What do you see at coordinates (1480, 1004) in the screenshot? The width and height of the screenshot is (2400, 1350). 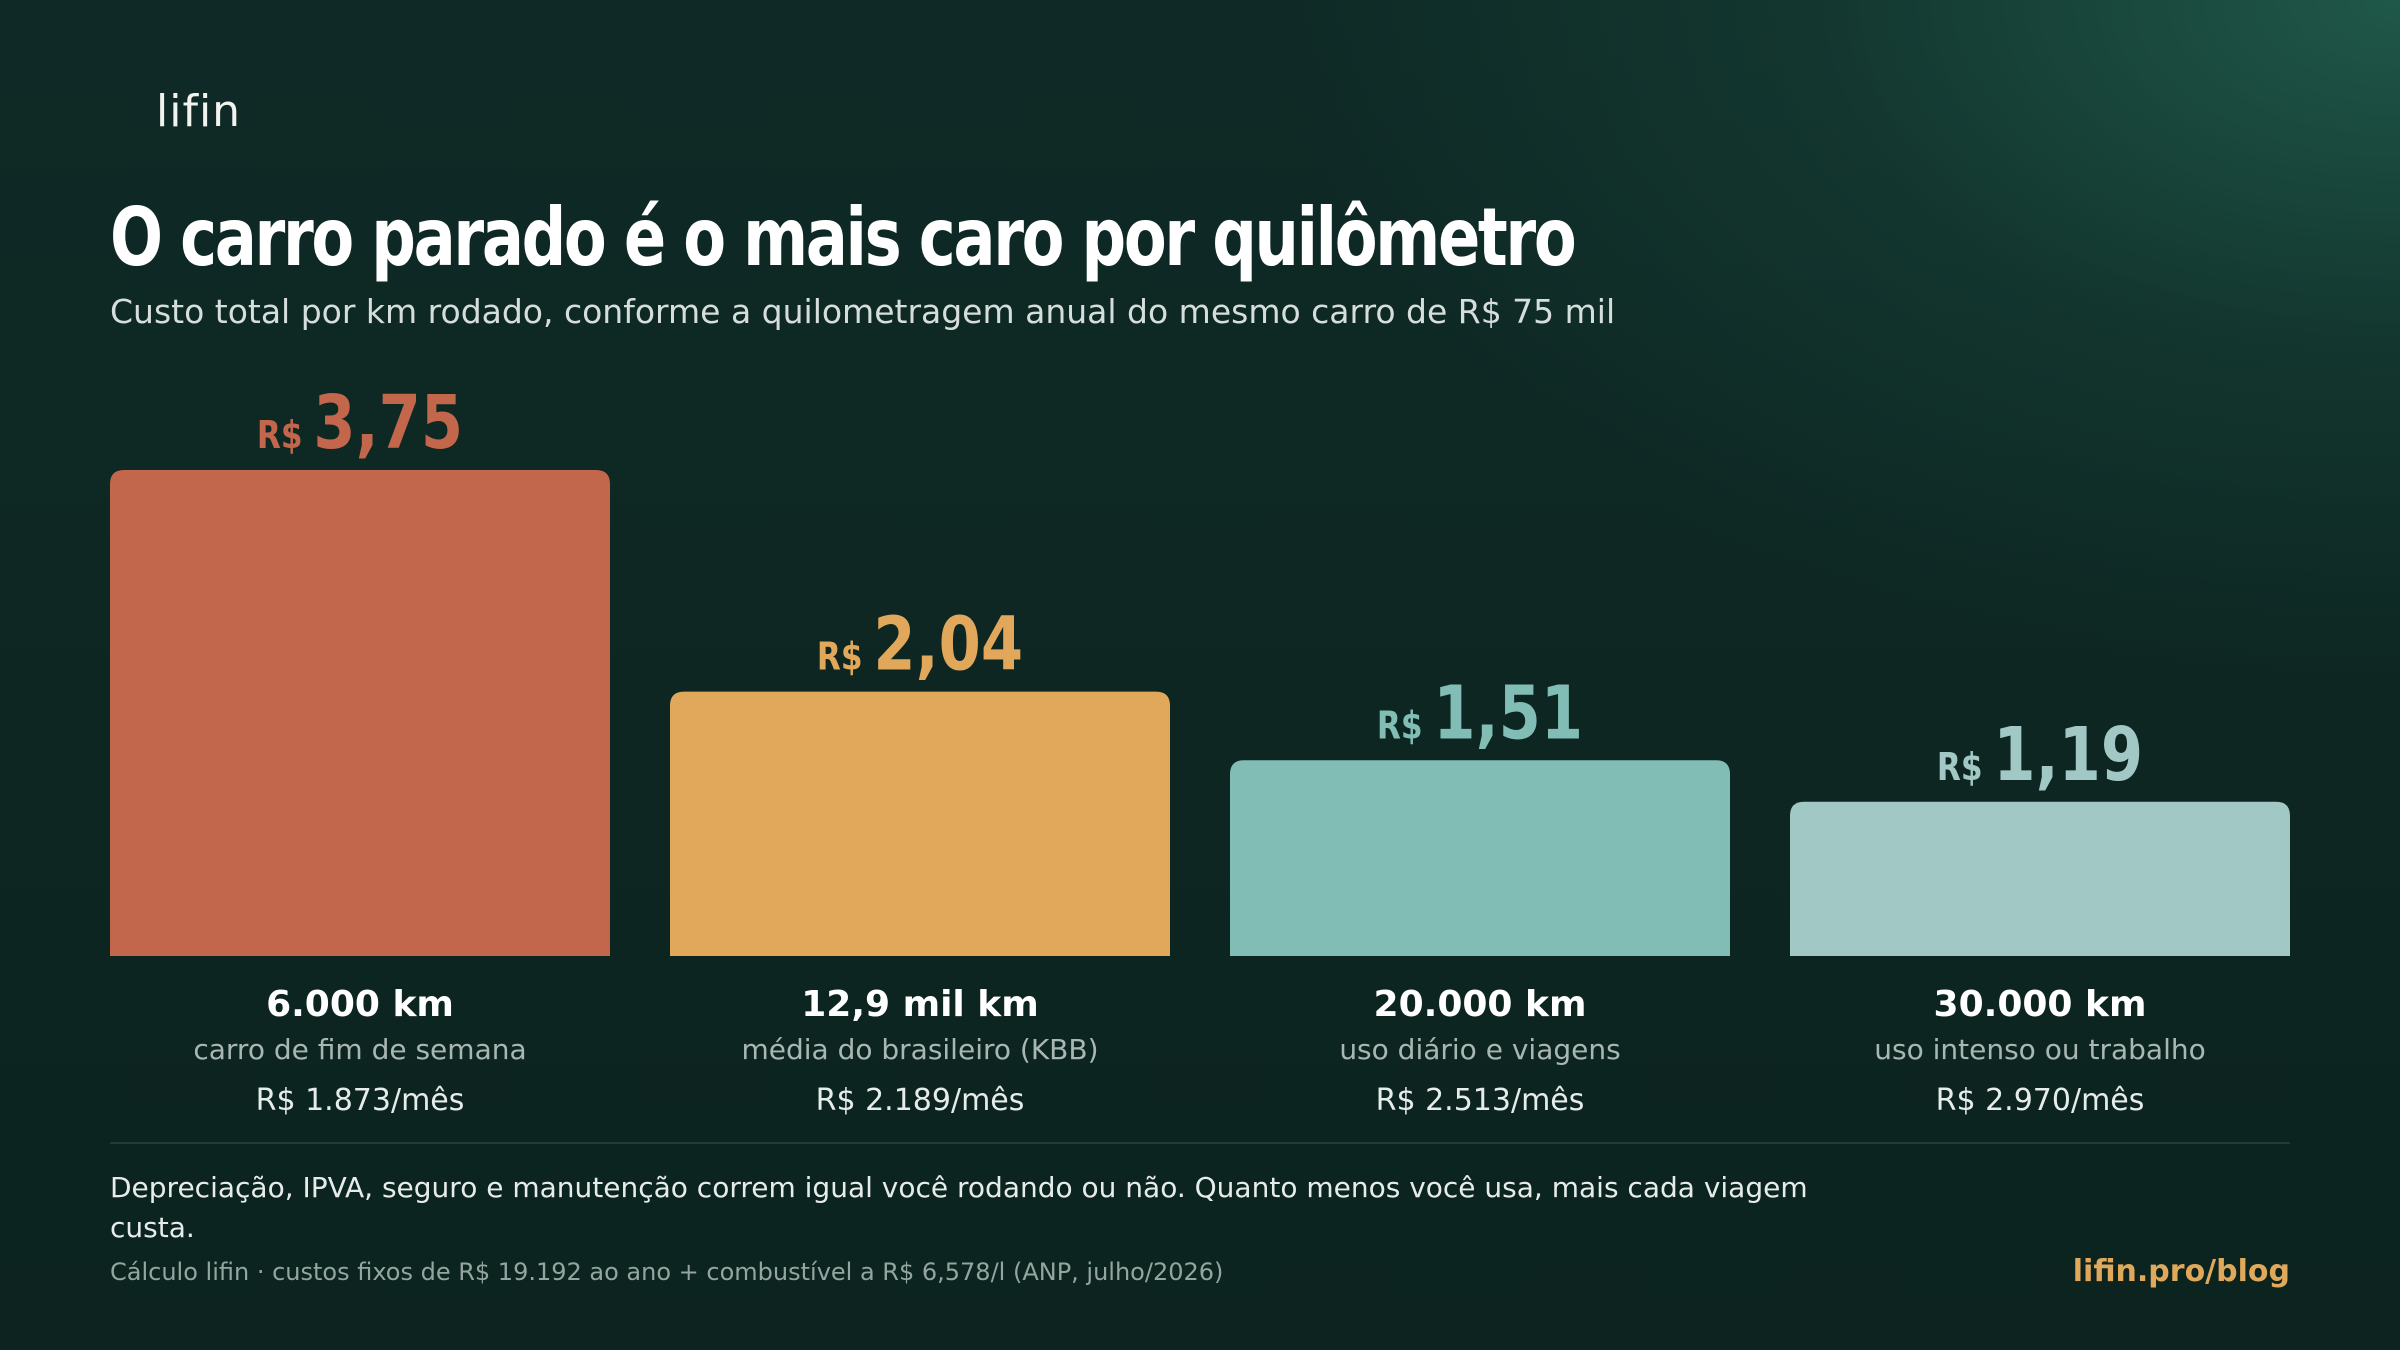 I see `category-label: 20.000 km` at bounding box center [1480, 1004].